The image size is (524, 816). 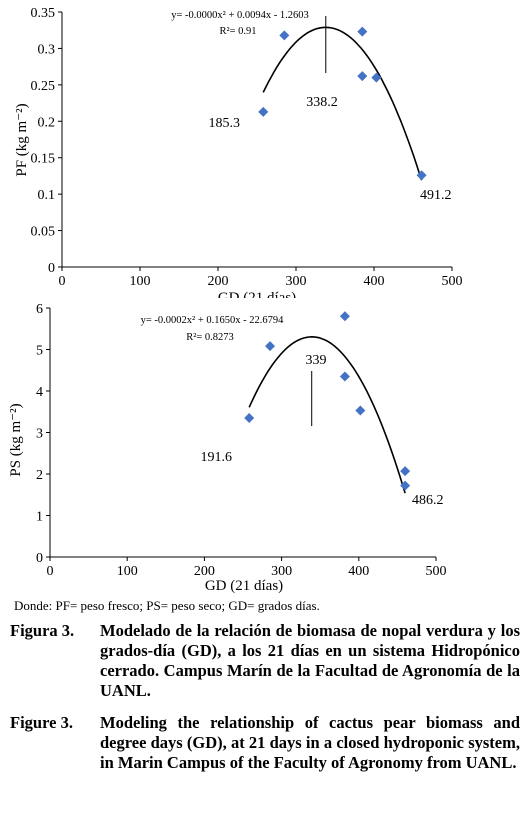 What do you see at coordinates (41, 722) in the screenshot?
I see `caption-english-label: Figure 3.` at bounding box center [41, 722].